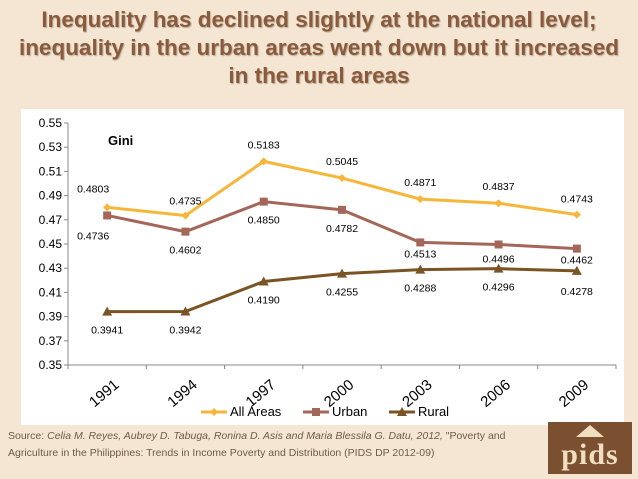 The width and height of the screenshot is (638, 479). I want to click on y-tick-label: 0.55, so click(51, 123).